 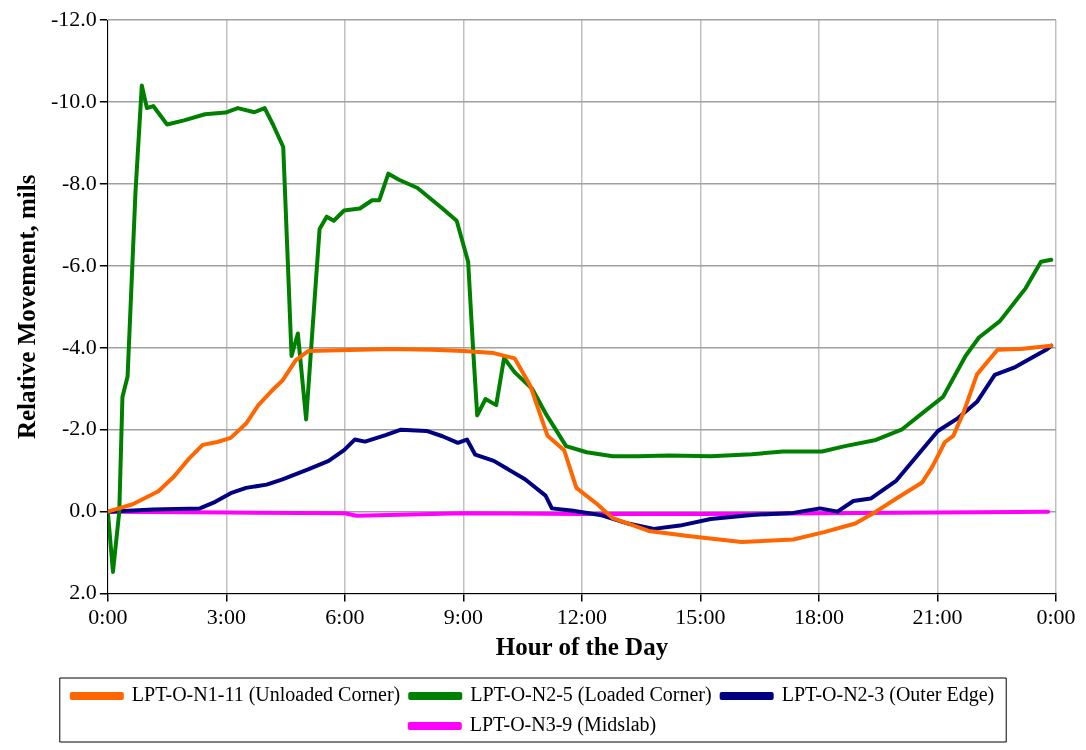 What do you see at coordinates (74, 100) in the screenshot?
I see `y-tick-label: -10.0` at bounding box center [74, 100].